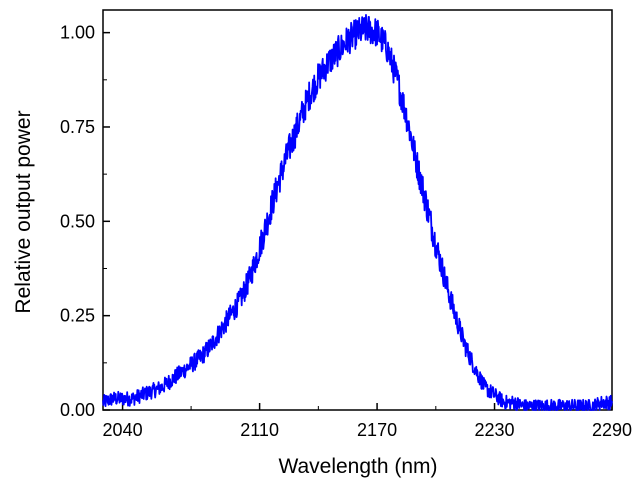  Describe the element at coordinates (77, 316) in the screenshot. I see `y-tick-label: 0.25` at that location.